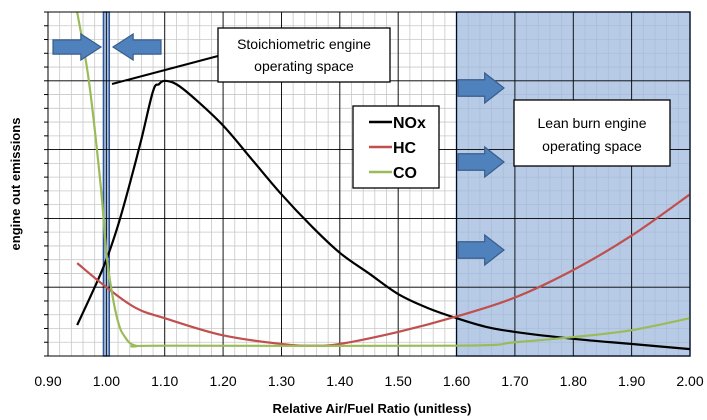  I want to click on x-tick-label: 1.50, so click(398, 381).